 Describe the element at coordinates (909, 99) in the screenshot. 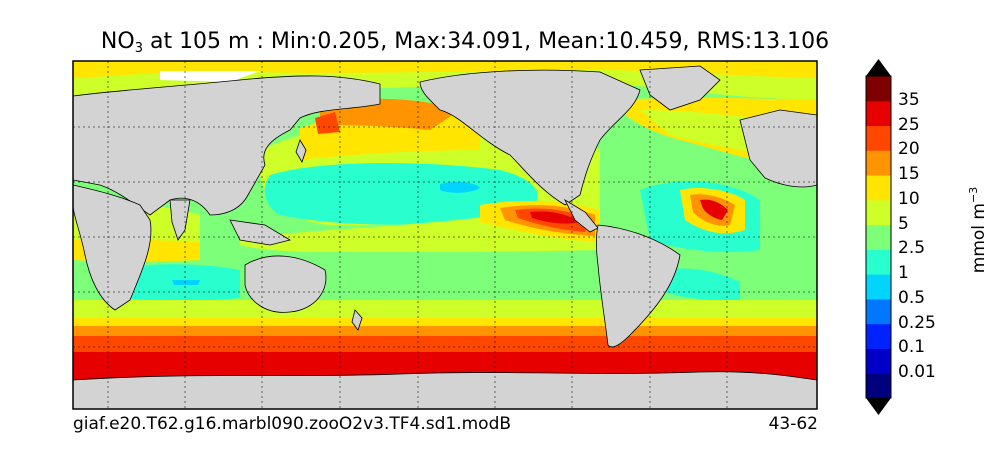

I see `colorbar-tick-label: 35` at that location.